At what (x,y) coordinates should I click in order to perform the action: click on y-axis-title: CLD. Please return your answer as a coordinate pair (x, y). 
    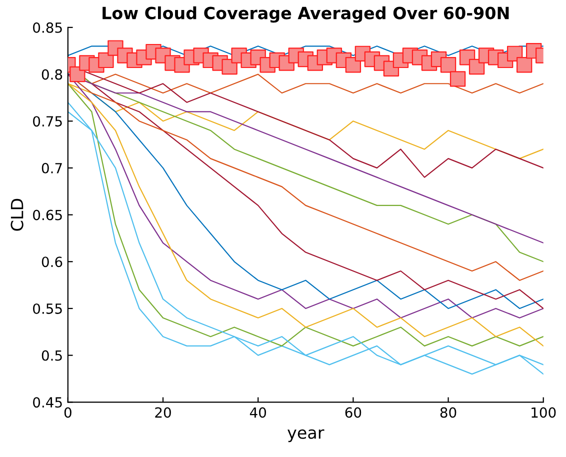
    Looking at the image, I should click on (17, 214).